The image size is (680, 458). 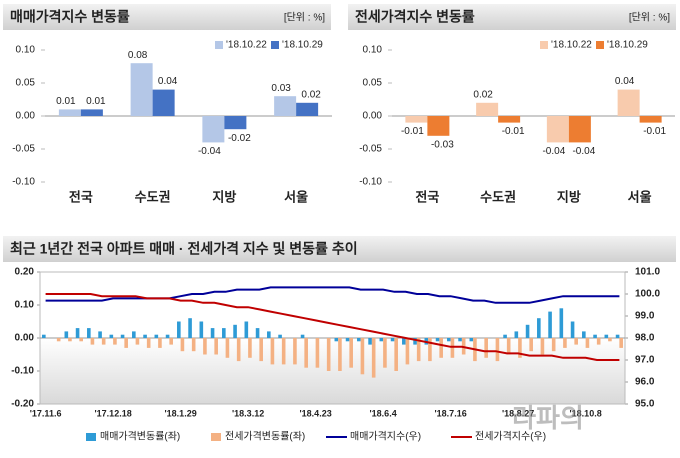 I want to click on data-label: 0.02, so click(x=311, y=94).